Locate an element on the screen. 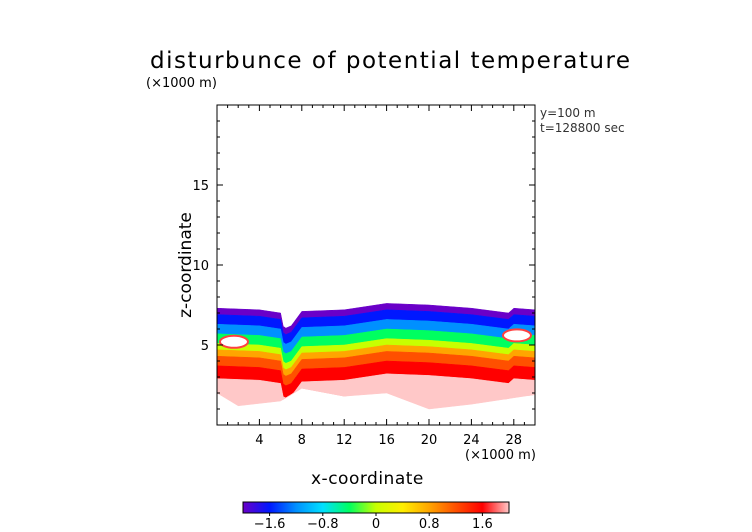  colorbar-tick-label: −0.8 is located at coordinates (323, 524).